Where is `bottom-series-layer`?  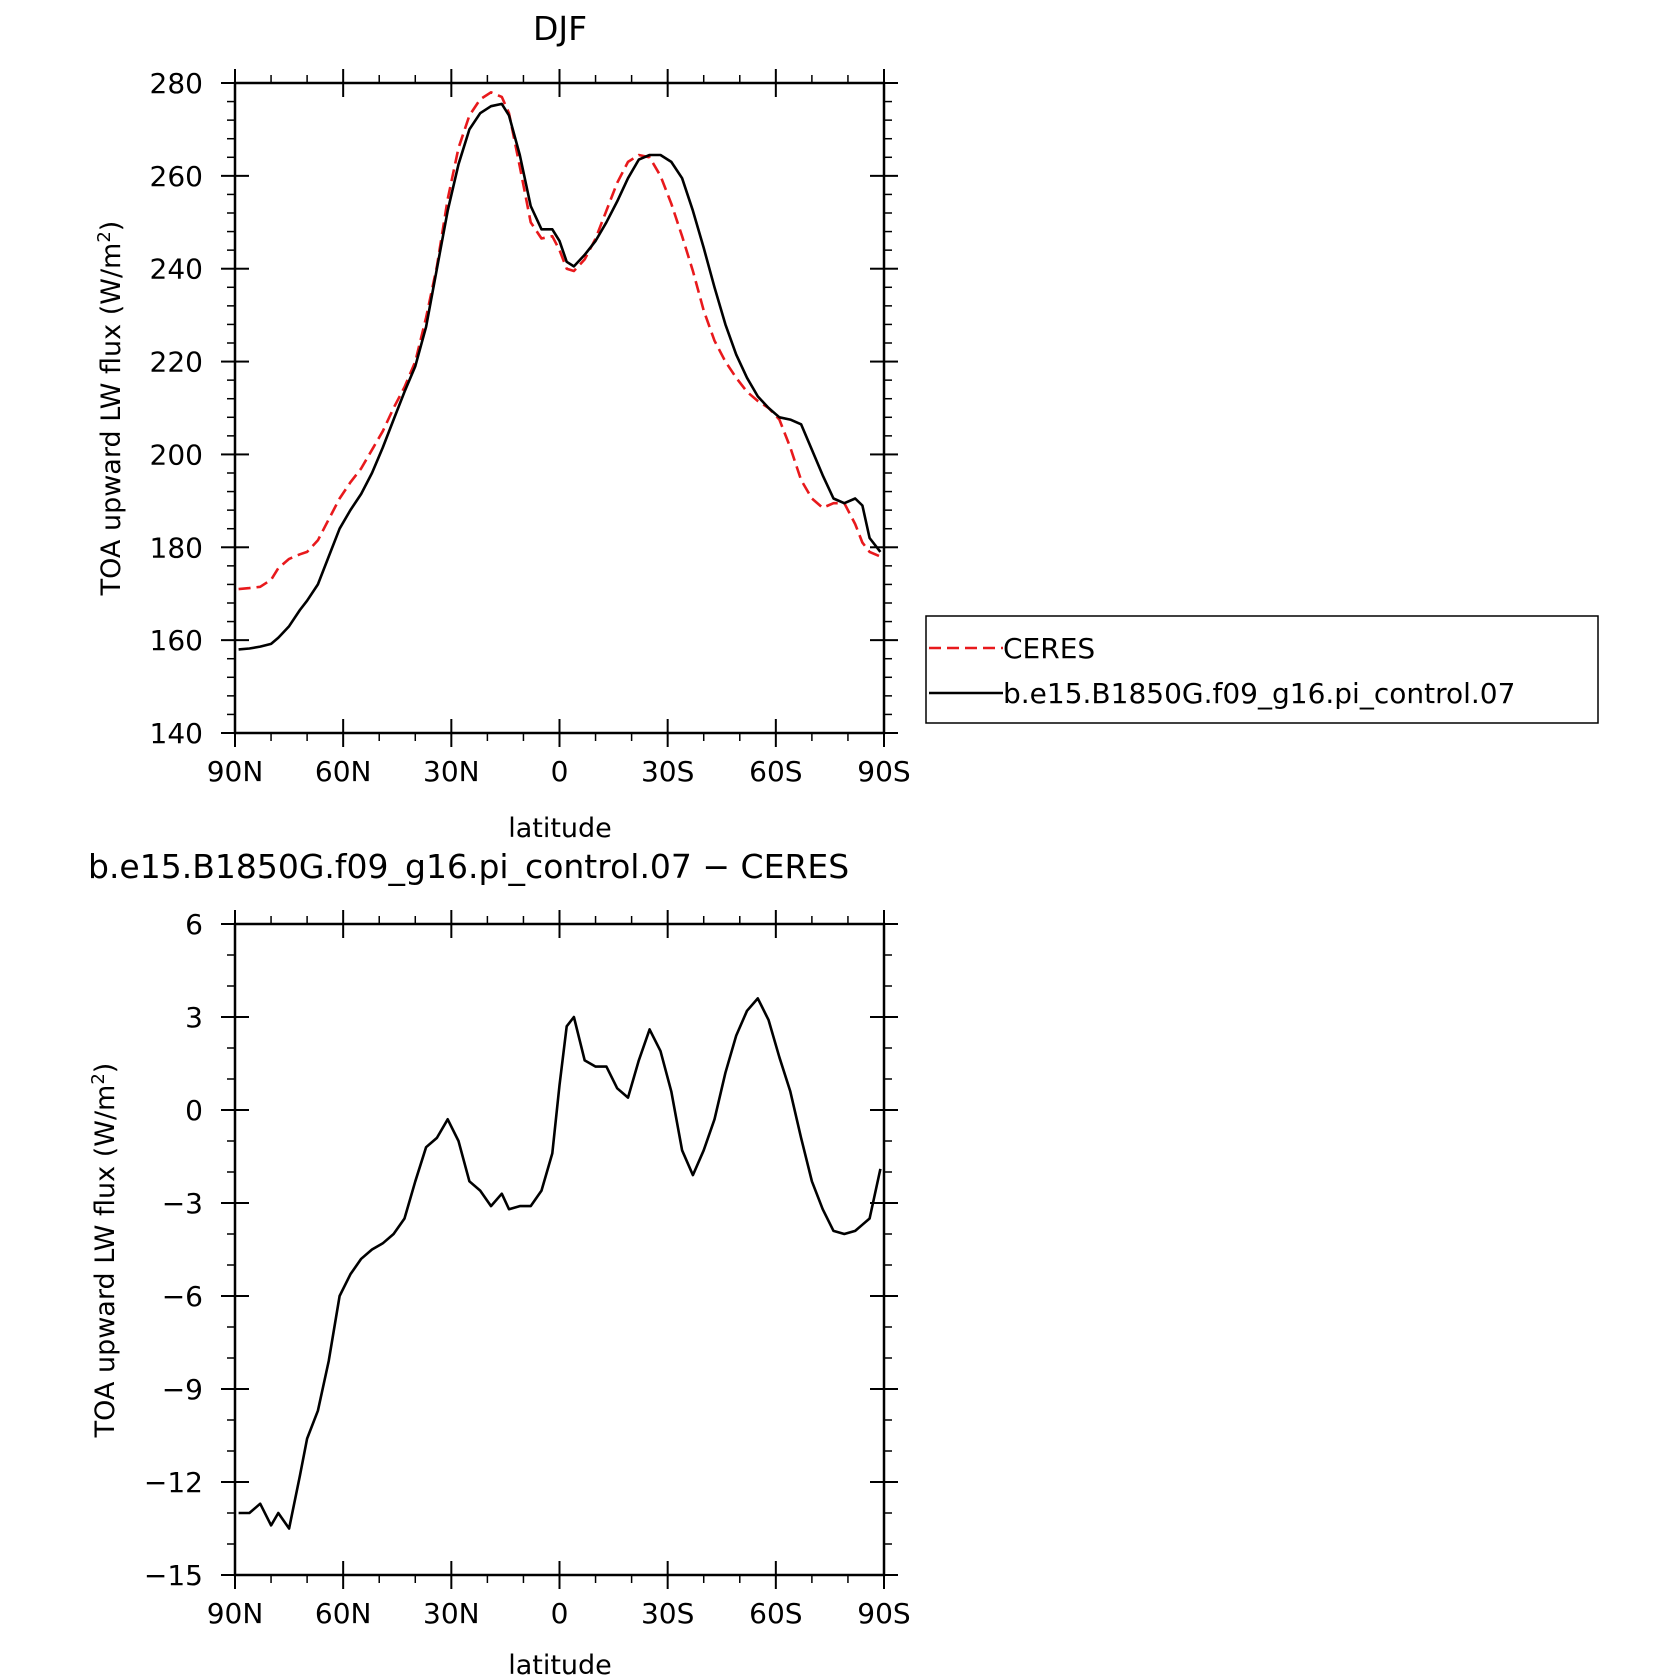 bottom-series-layer is located at coordinates (560, 1263).